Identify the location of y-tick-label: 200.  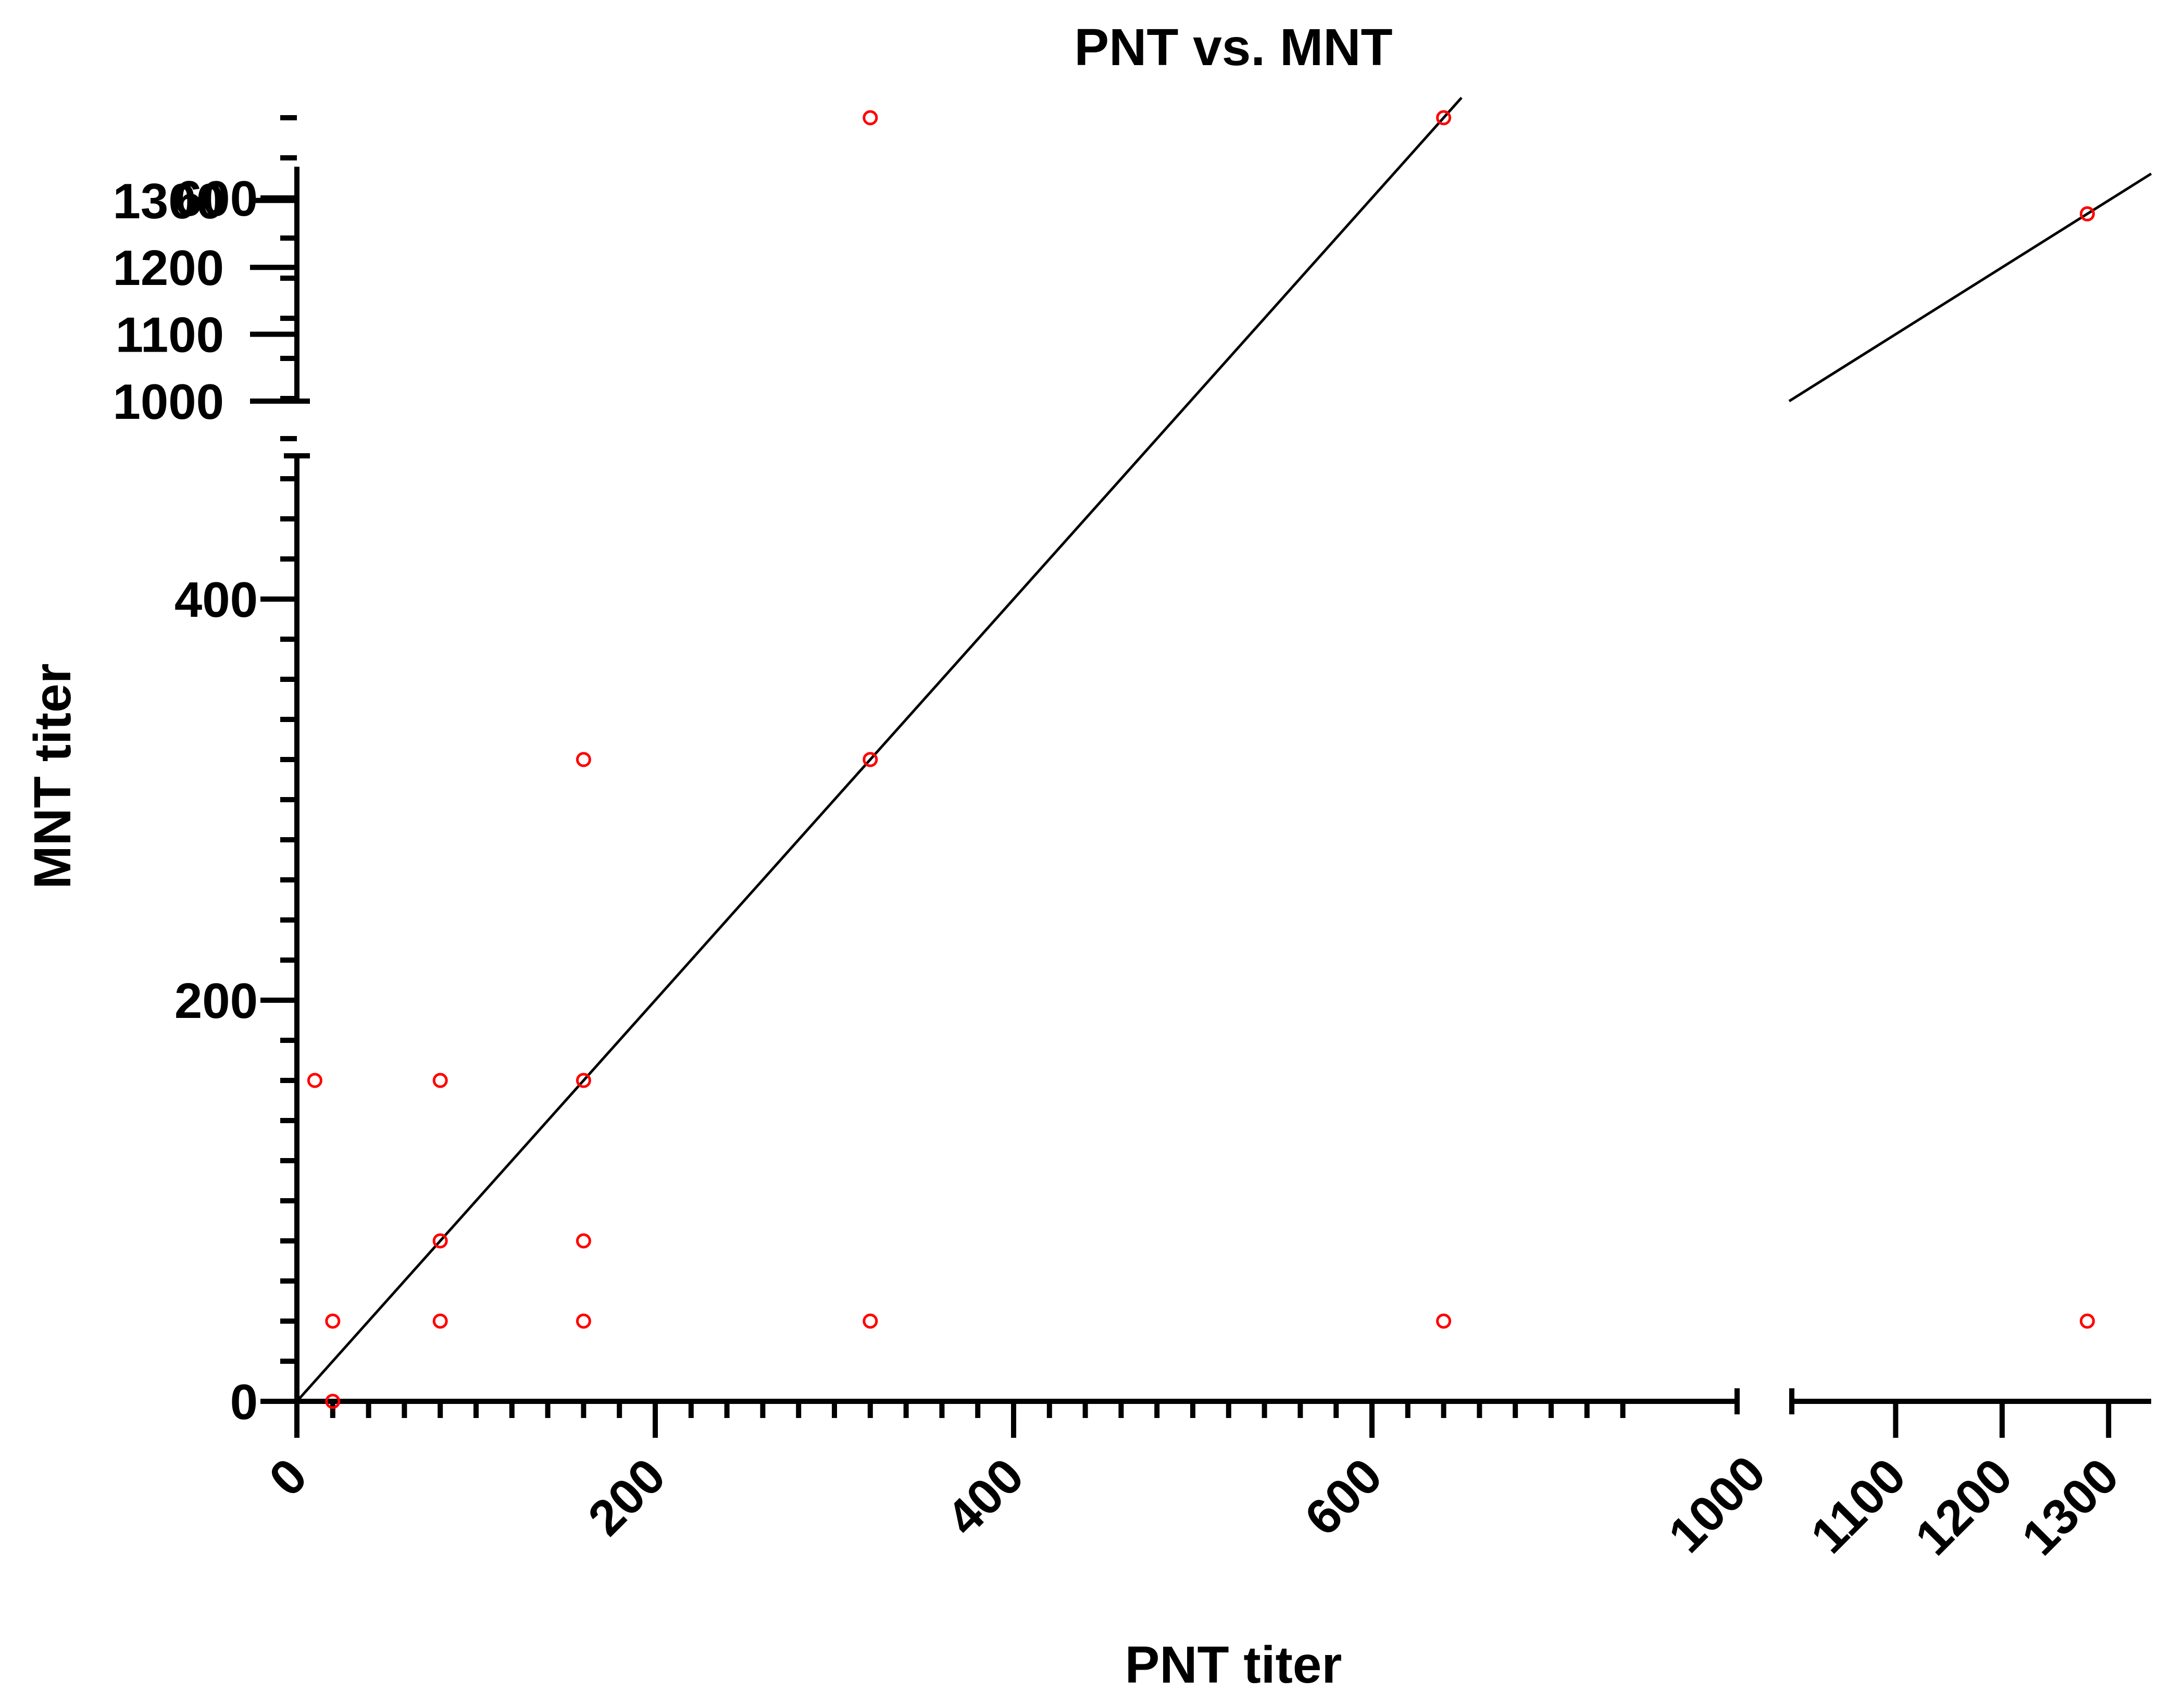
(216, 1001).